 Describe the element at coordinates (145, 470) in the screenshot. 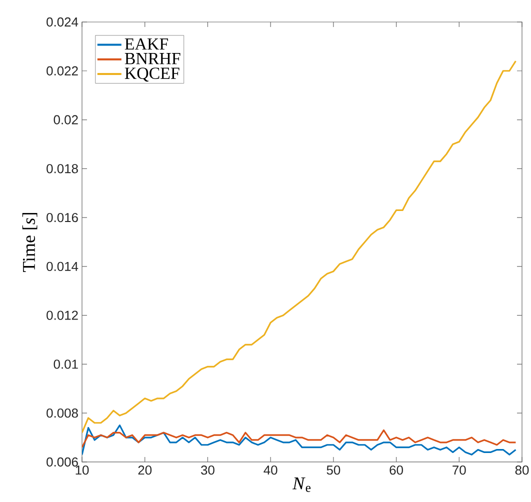

I see `x-tick-label: 20` at that location.